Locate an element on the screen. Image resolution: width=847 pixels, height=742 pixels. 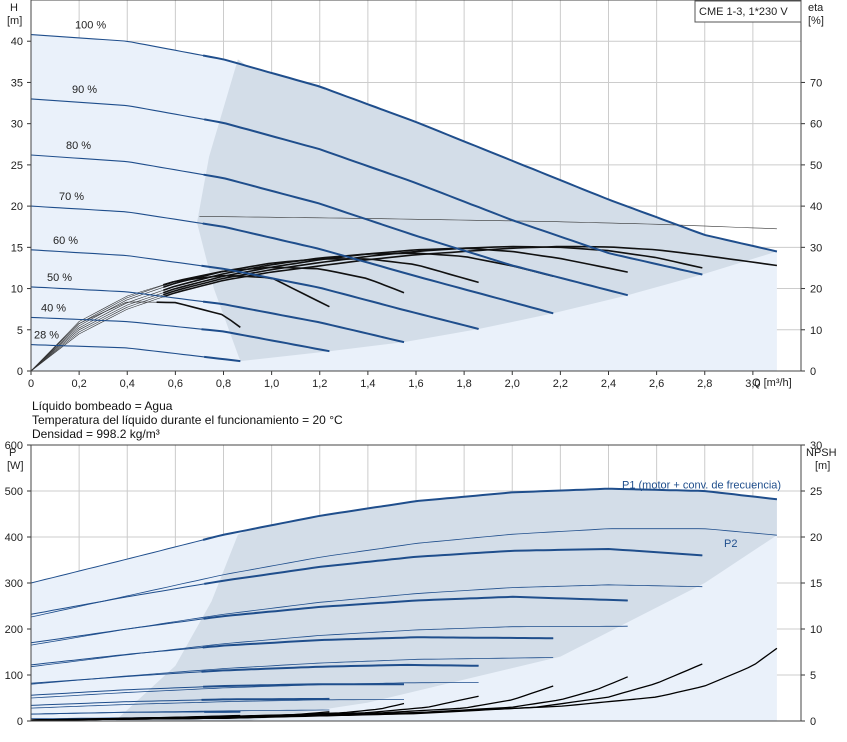
y-tick-label: 500 is located at coordinates (14, 492).